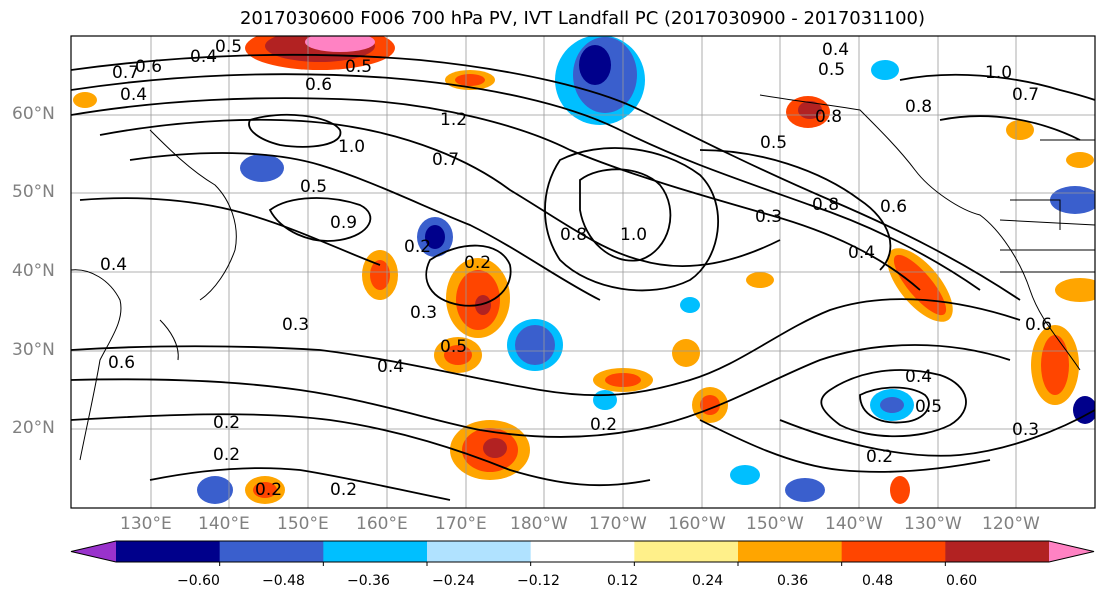 The width and height of the screenshot is (1105, 601). I want to click on colorbar-tick-label: −0.12, so click(538, 581).